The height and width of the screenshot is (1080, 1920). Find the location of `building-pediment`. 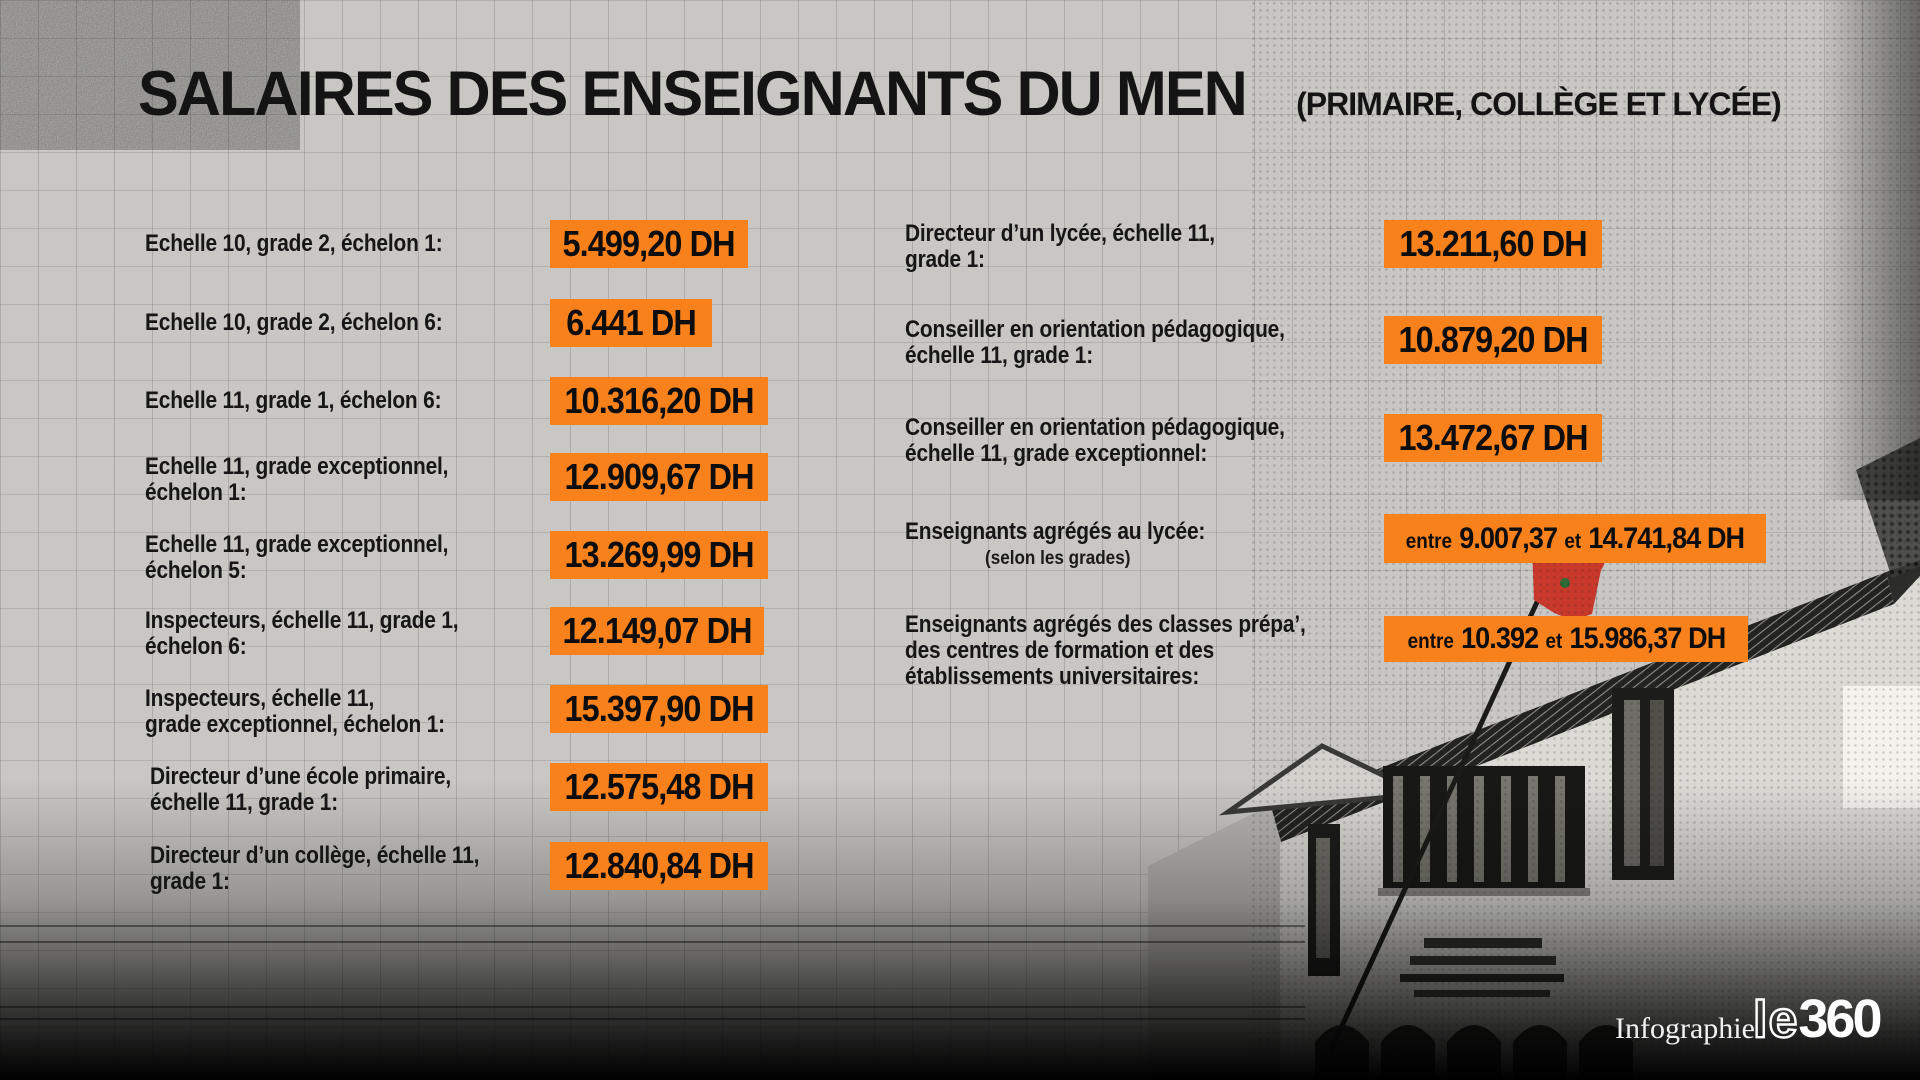

building-pediment is located at coordinates (1325, 779).